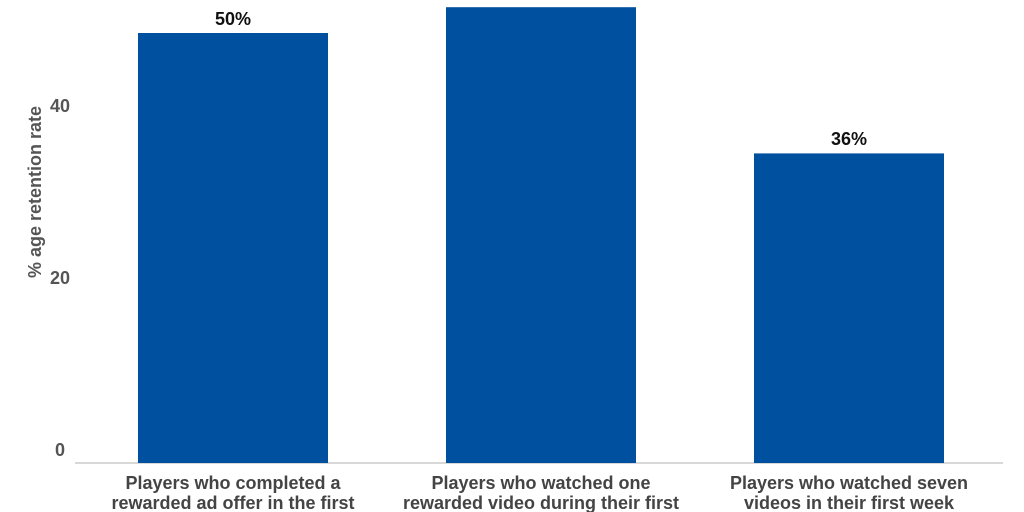 This screenshot has width=1024, height=512. What do you see at coordinates (60, 450) in the screenshot?
I see `y-tick-label: 0` at bounding box center [60, 450].